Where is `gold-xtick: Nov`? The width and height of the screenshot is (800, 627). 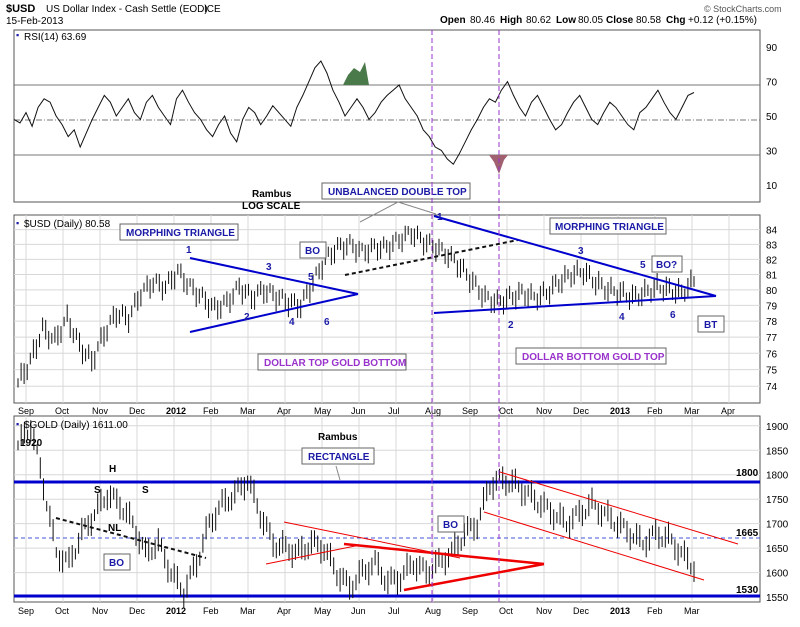 gold-xtick: Nov is located at coordinates (544, 611).